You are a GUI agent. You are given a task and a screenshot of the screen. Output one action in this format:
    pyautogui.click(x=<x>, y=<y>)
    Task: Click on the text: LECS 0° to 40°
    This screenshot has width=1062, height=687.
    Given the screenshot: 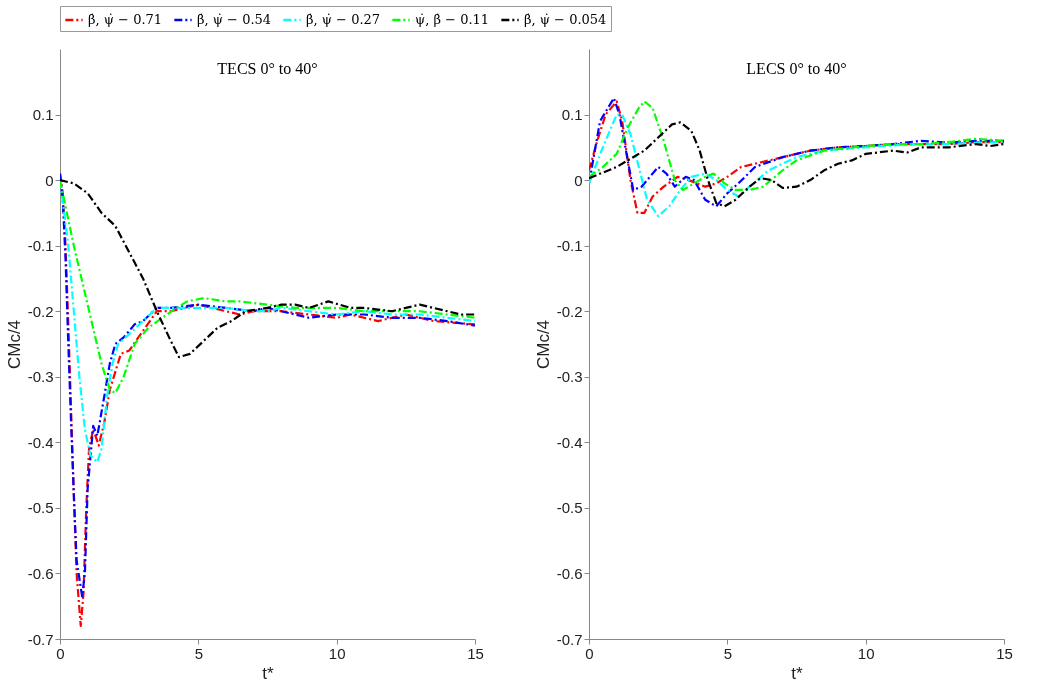 What is the action you would take?
    pyautogui.click(x=796, y=68)
    